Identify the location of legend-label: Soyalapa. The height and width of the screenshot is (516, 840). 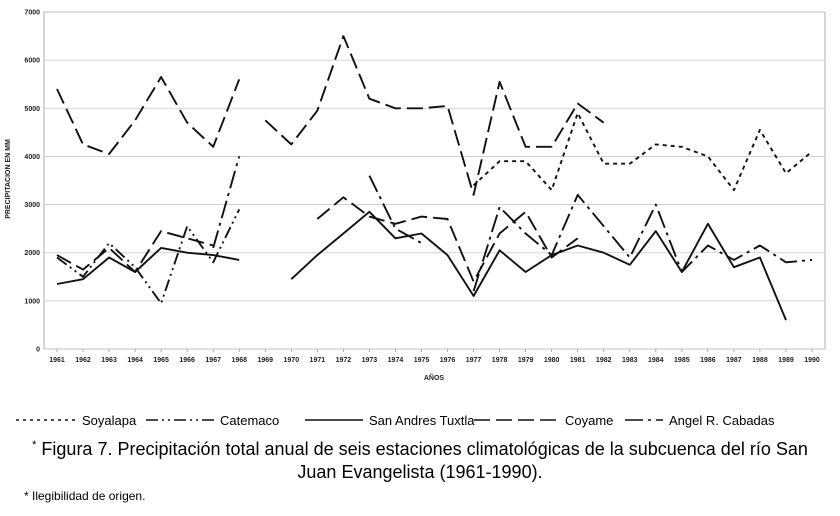
(109, 420).